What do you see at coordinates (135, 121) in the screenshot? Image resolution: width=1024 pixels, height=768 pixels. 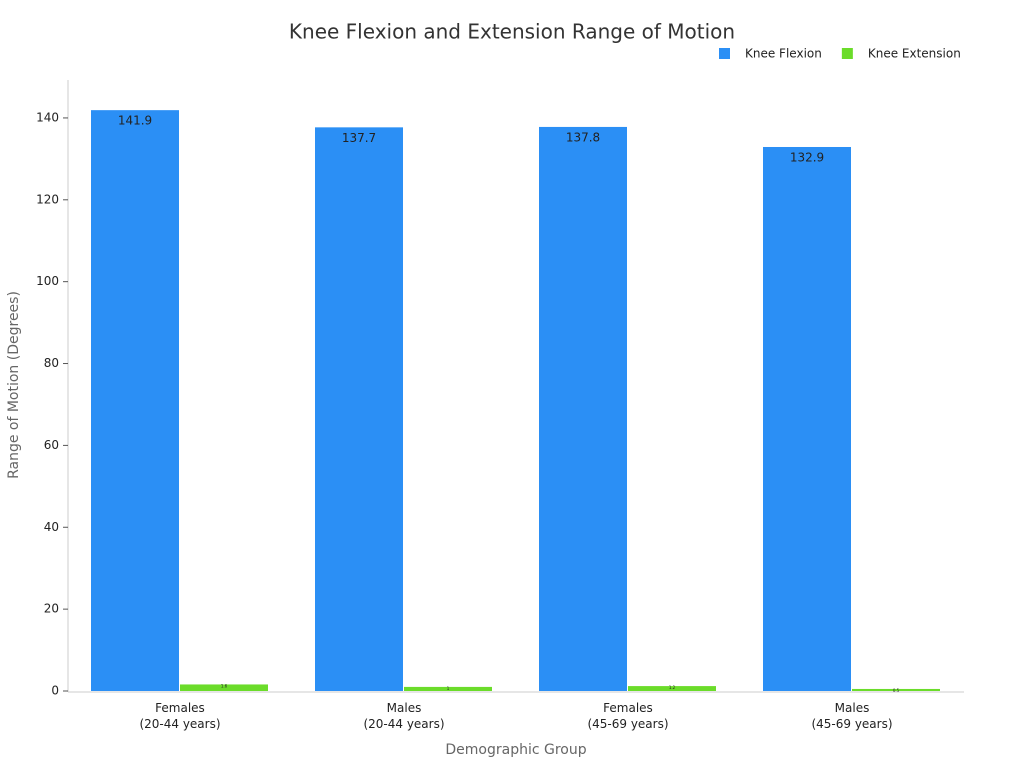 I see `data-label: 141.9` at bounding box center [135, 121].